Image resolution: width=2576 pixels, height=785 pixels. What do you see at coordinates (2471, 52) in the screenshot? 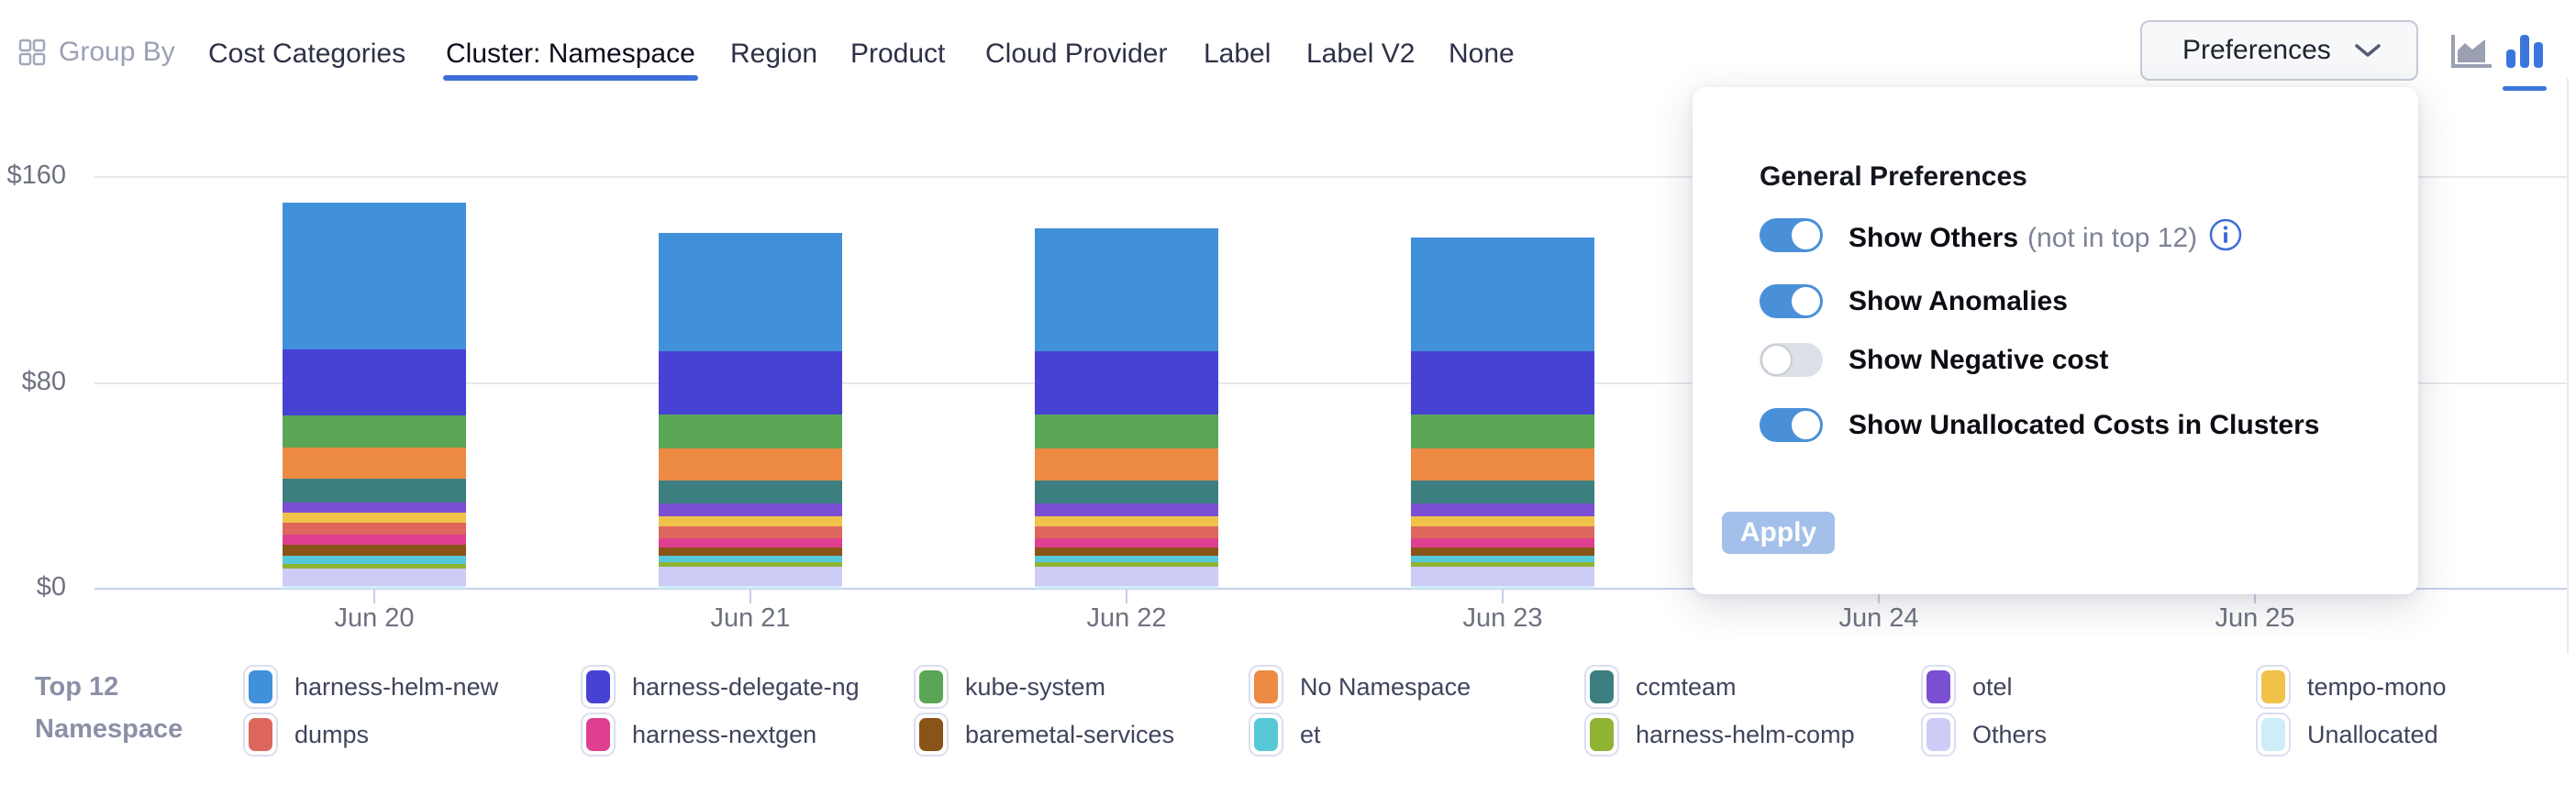
I see `area-chart-icon` at bounding box center [2471, 52].